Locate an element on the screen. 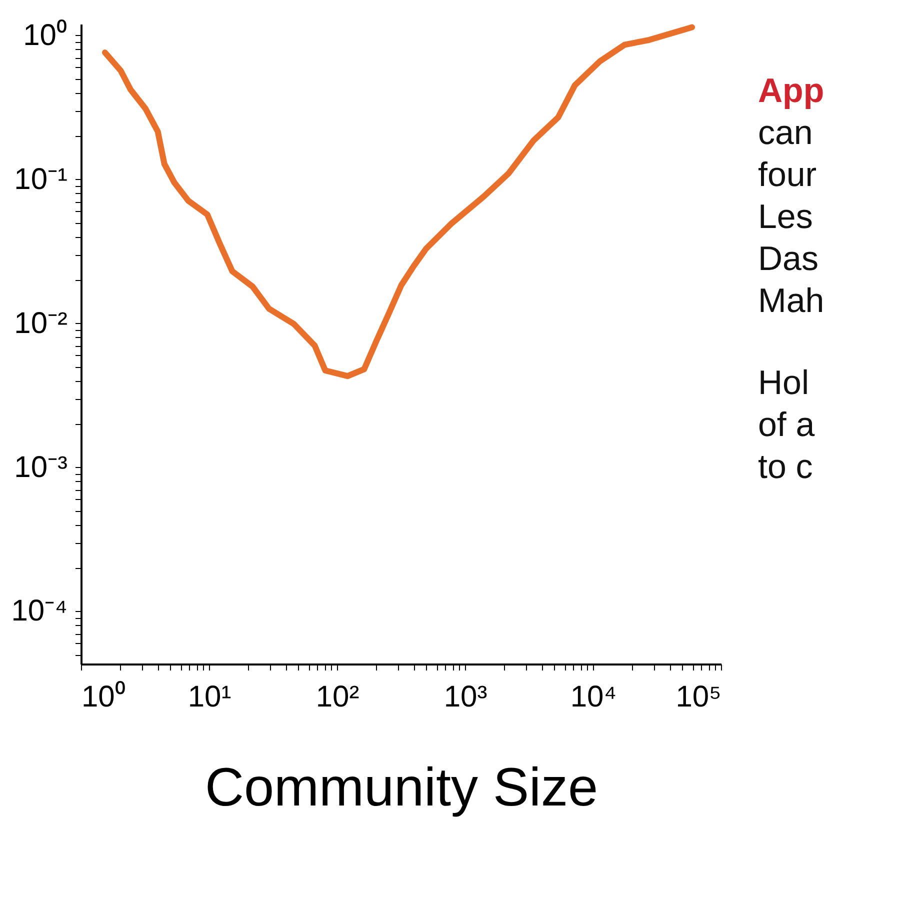  x-tick-label: 10¹ is located at coordinates (210, 697).